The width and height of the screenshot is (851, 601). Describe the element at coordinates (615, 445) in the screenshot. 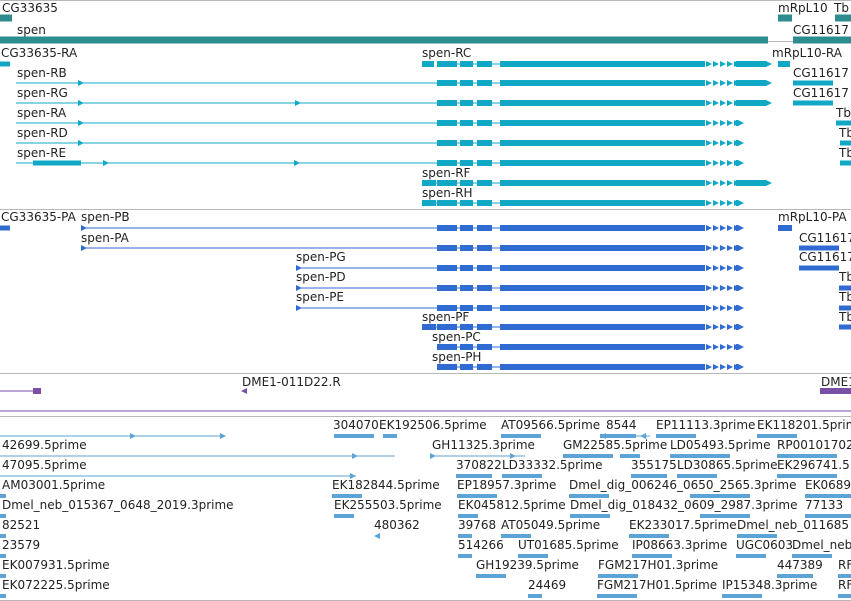

I see `feature-label: GM22585.5prime` at that location.